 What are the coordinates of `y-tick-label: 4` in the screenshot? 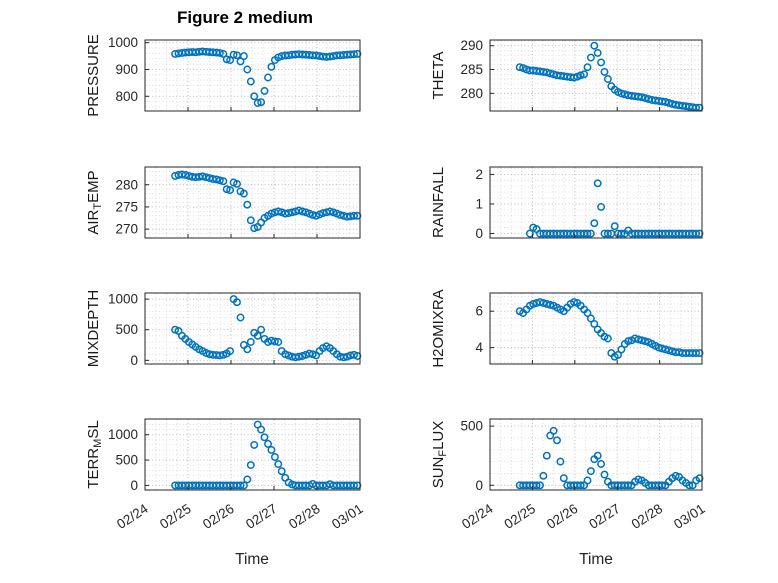 It's located at (479, 347).